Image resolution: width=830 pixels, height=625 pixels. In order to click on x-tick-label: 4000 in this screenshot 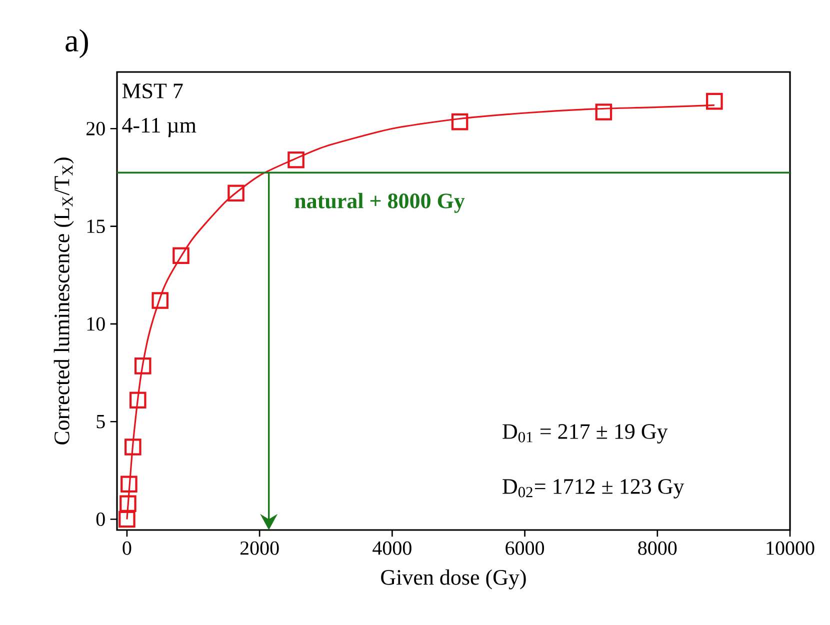, I will do `click(392, 548)`.